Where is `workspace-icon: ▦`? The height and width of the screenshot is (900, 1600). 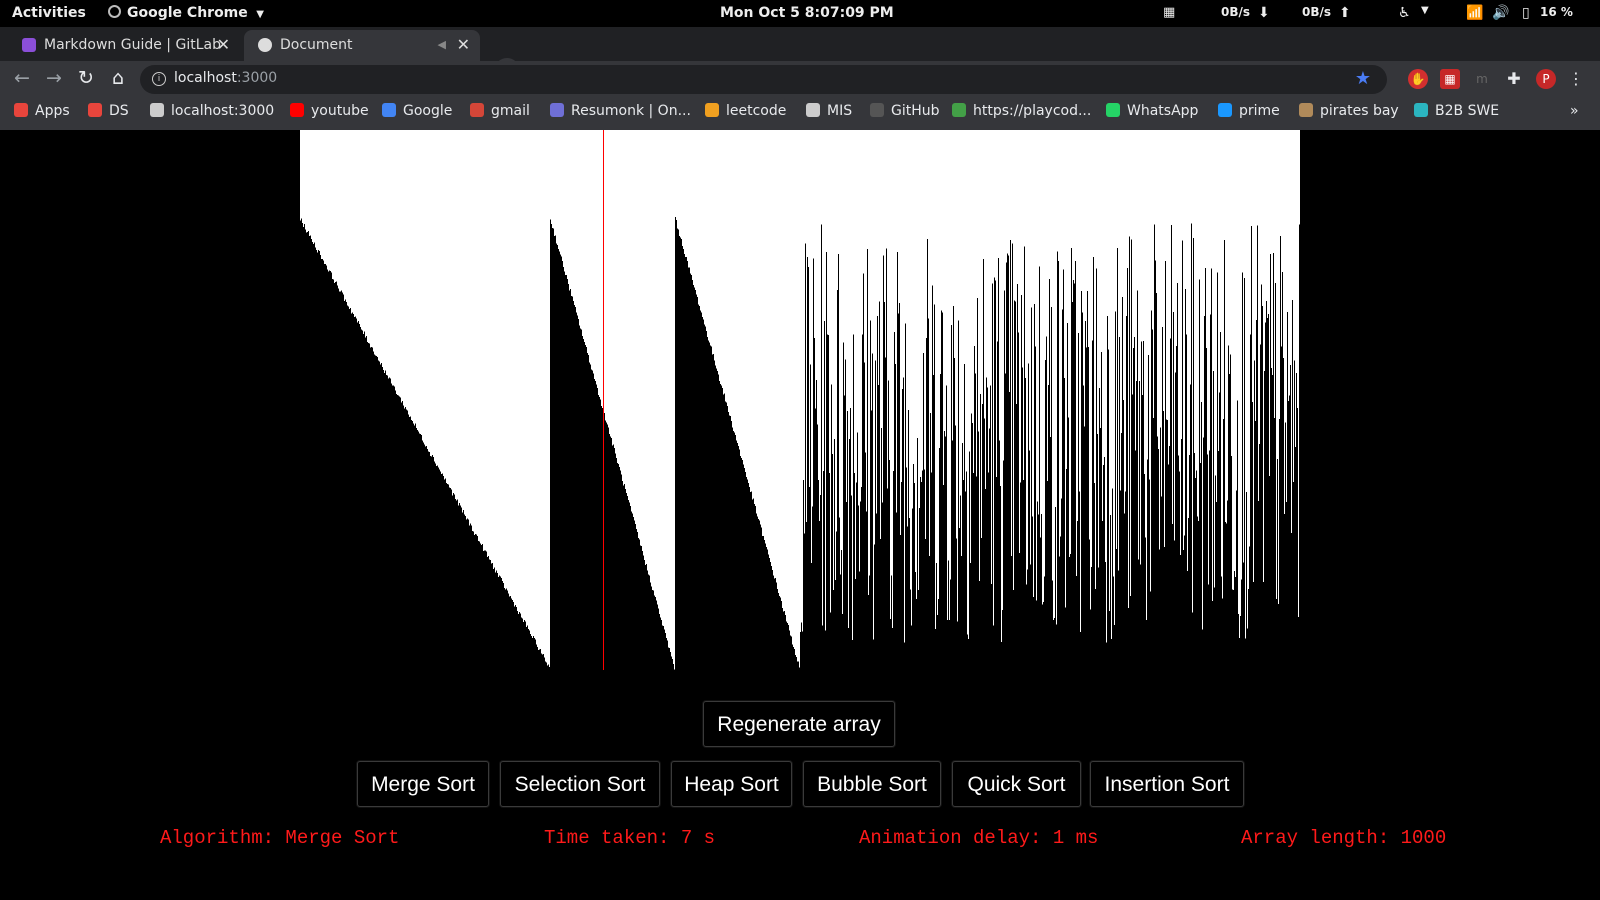 workspace-icon: ▦ is located at coordinates (1169, 12).